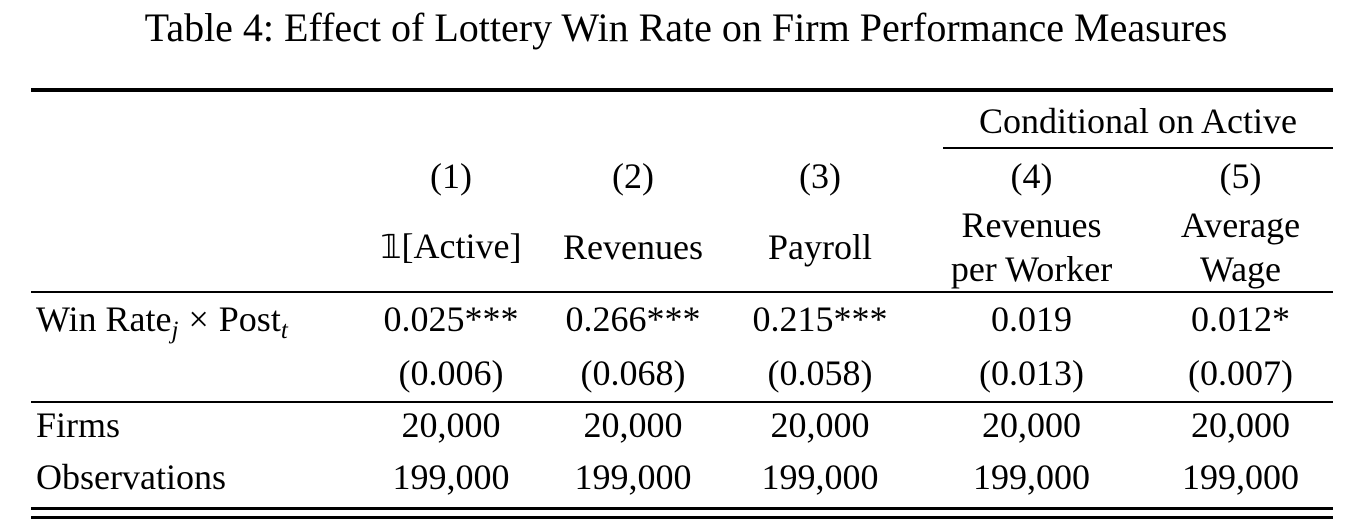  What do you see at coordinates (1241, 247) in the screenshot?
I see `column-label: Average Wage` at bounding box center [1241, 247].